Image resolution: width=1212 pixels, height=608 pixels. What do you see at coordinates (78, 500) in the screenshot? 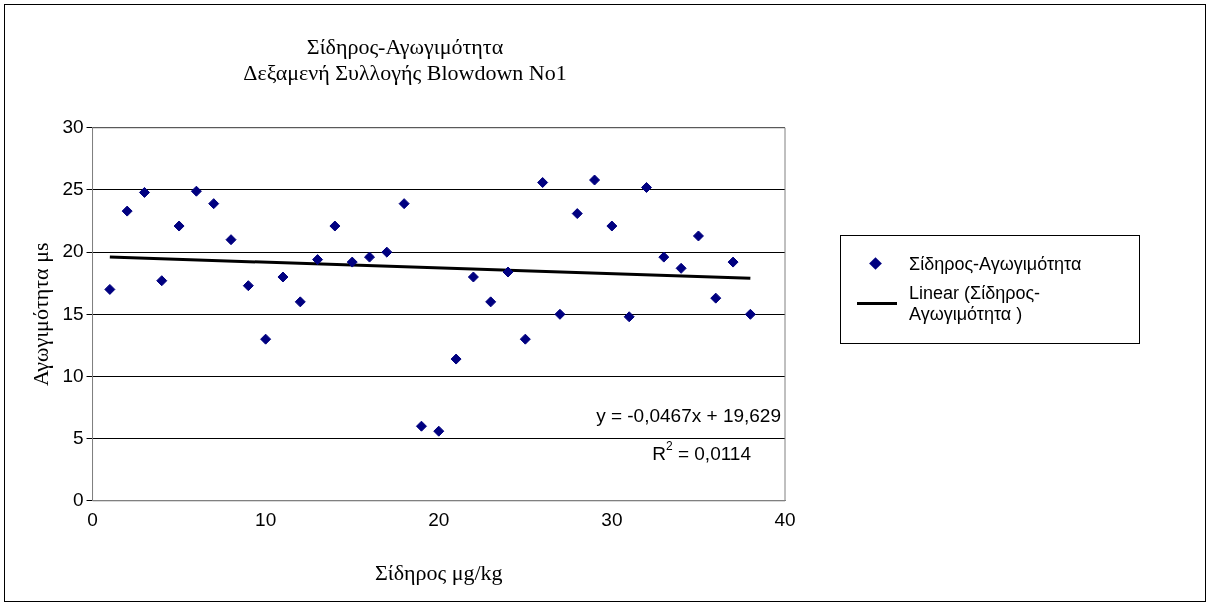
I see `y-tick-label: 0` at bounding box center [78, 500].